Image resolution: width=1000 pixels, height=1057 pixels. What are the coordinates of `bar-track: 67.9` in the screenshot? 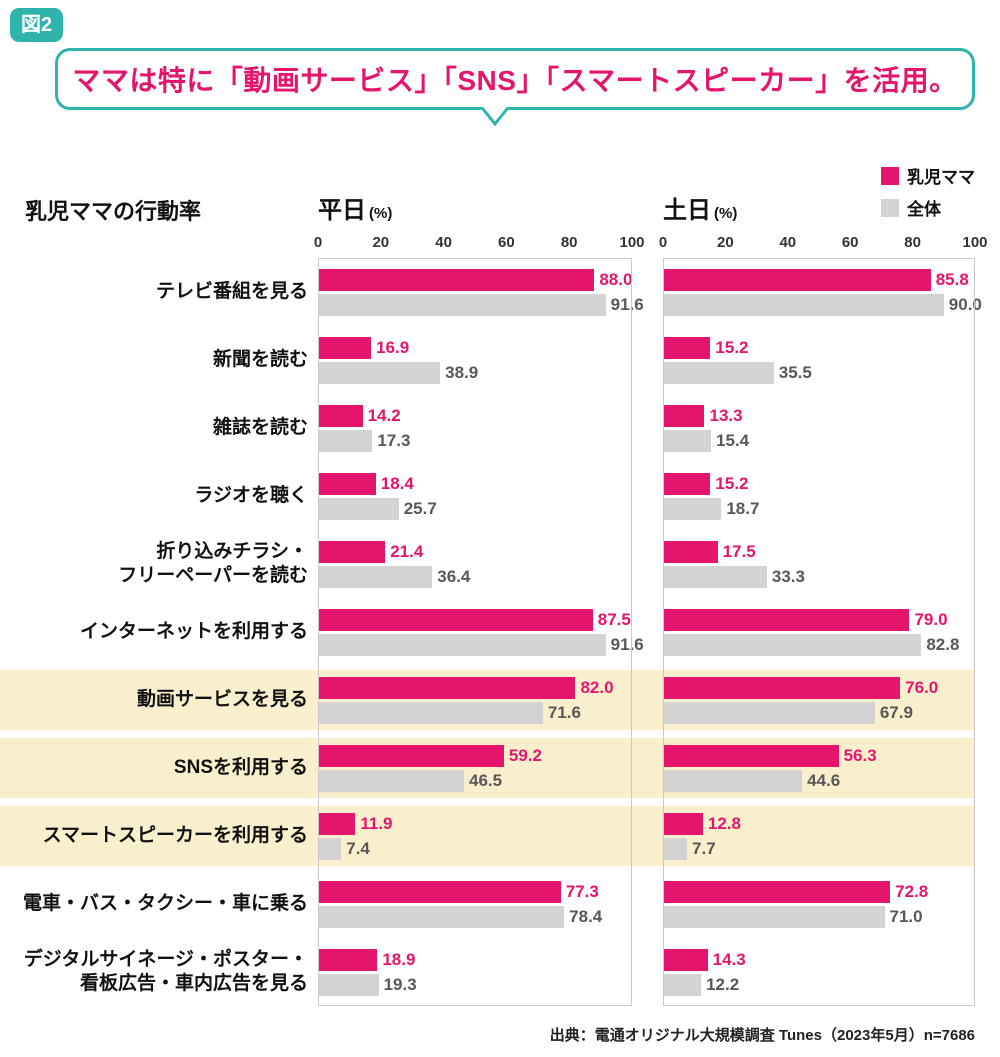 It's located at (819, 712).